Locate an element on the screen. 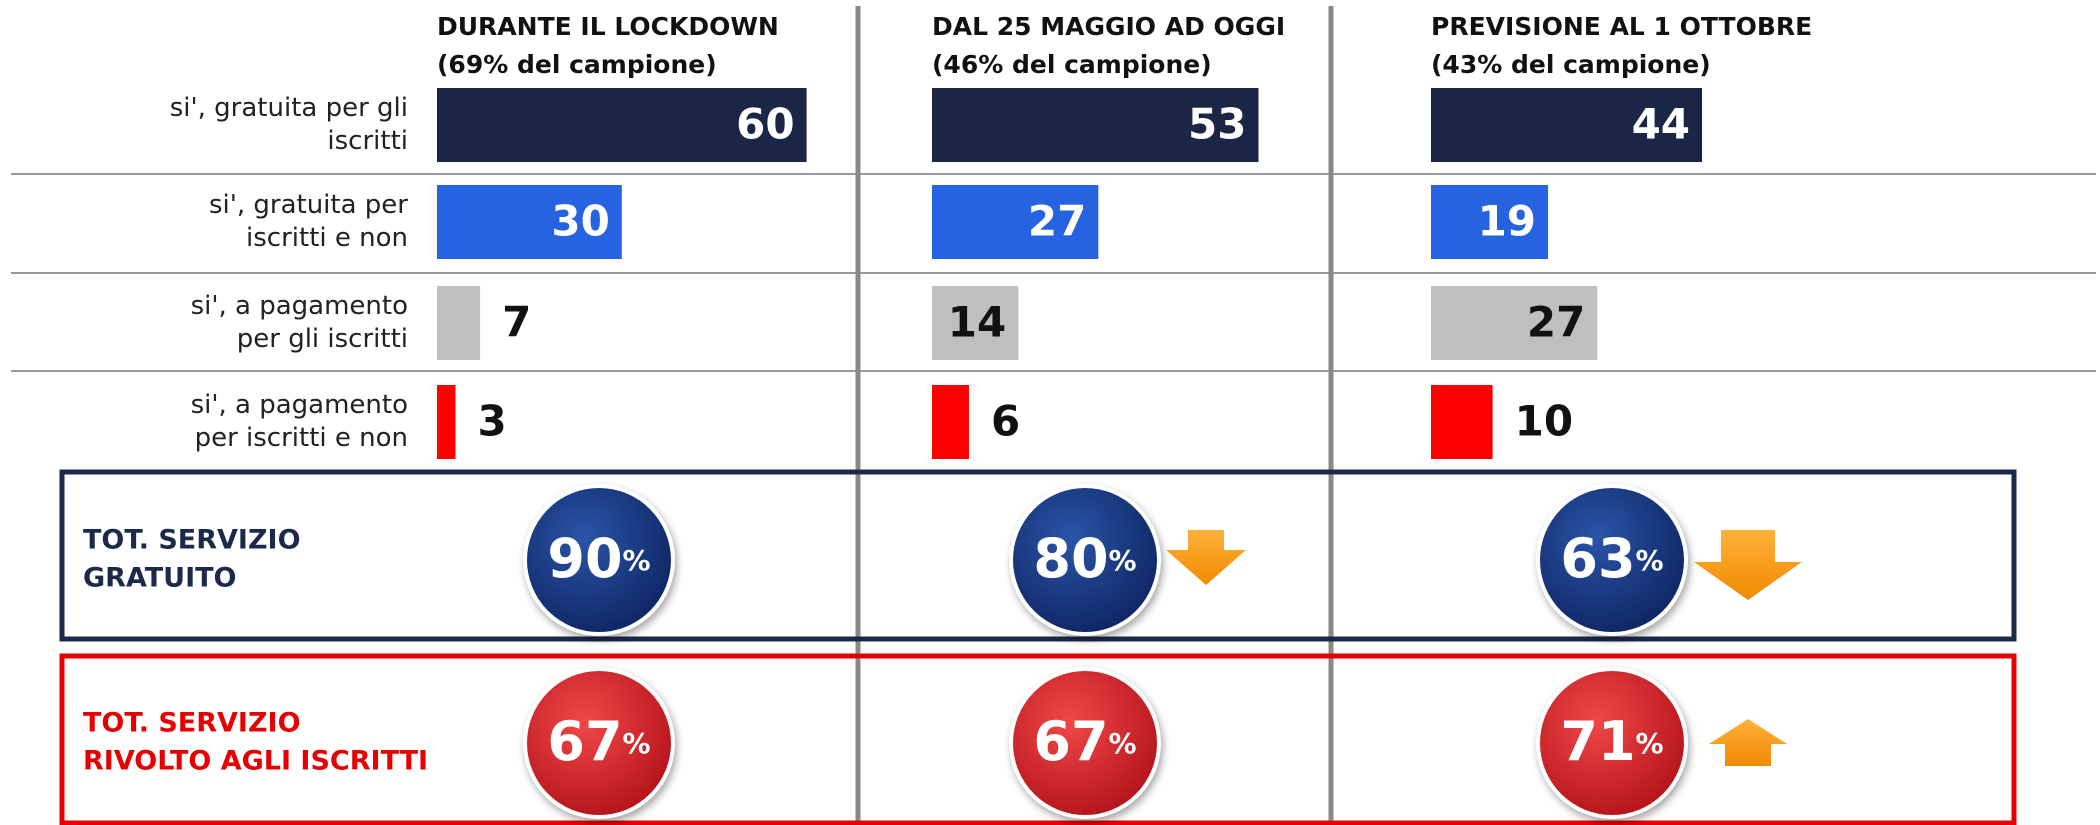 The width and height of the screenshot is (2100, 825). value-label: 53 is located at coordinates (1217, 124).